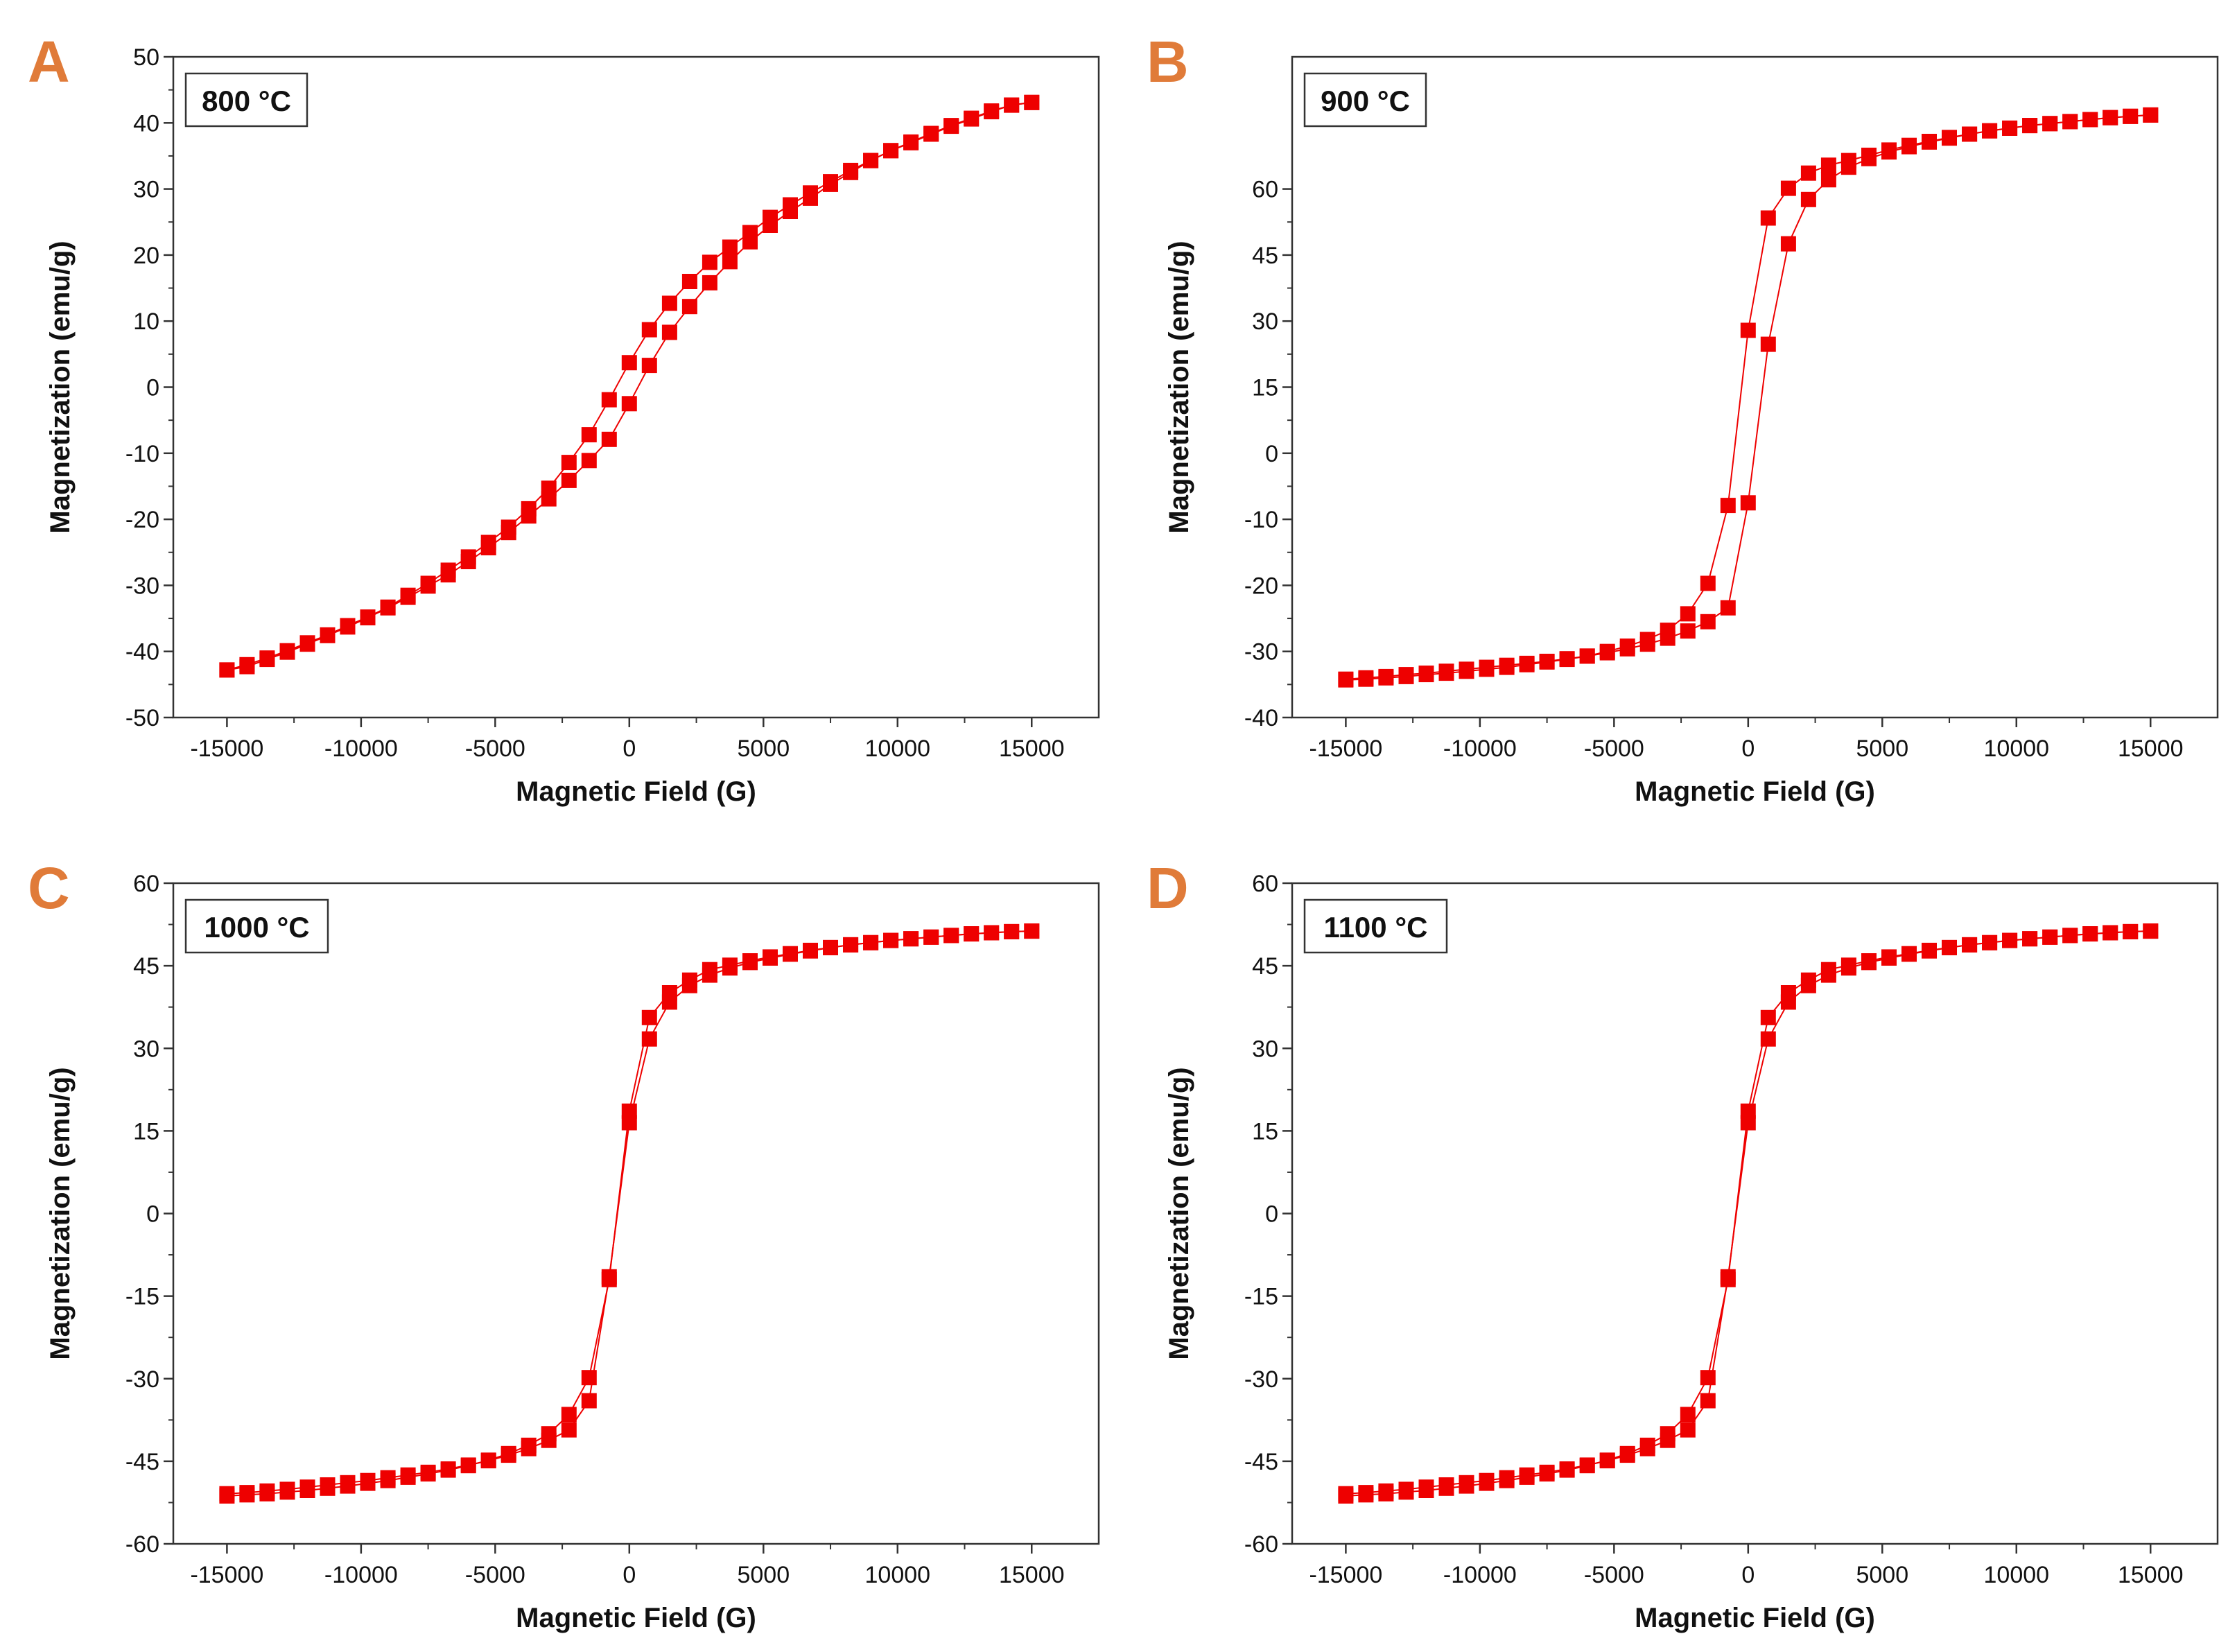 The height and width of the screenshot is (1652, 2237). I want to click on y-tick-label: -20, so click(1261, 586).